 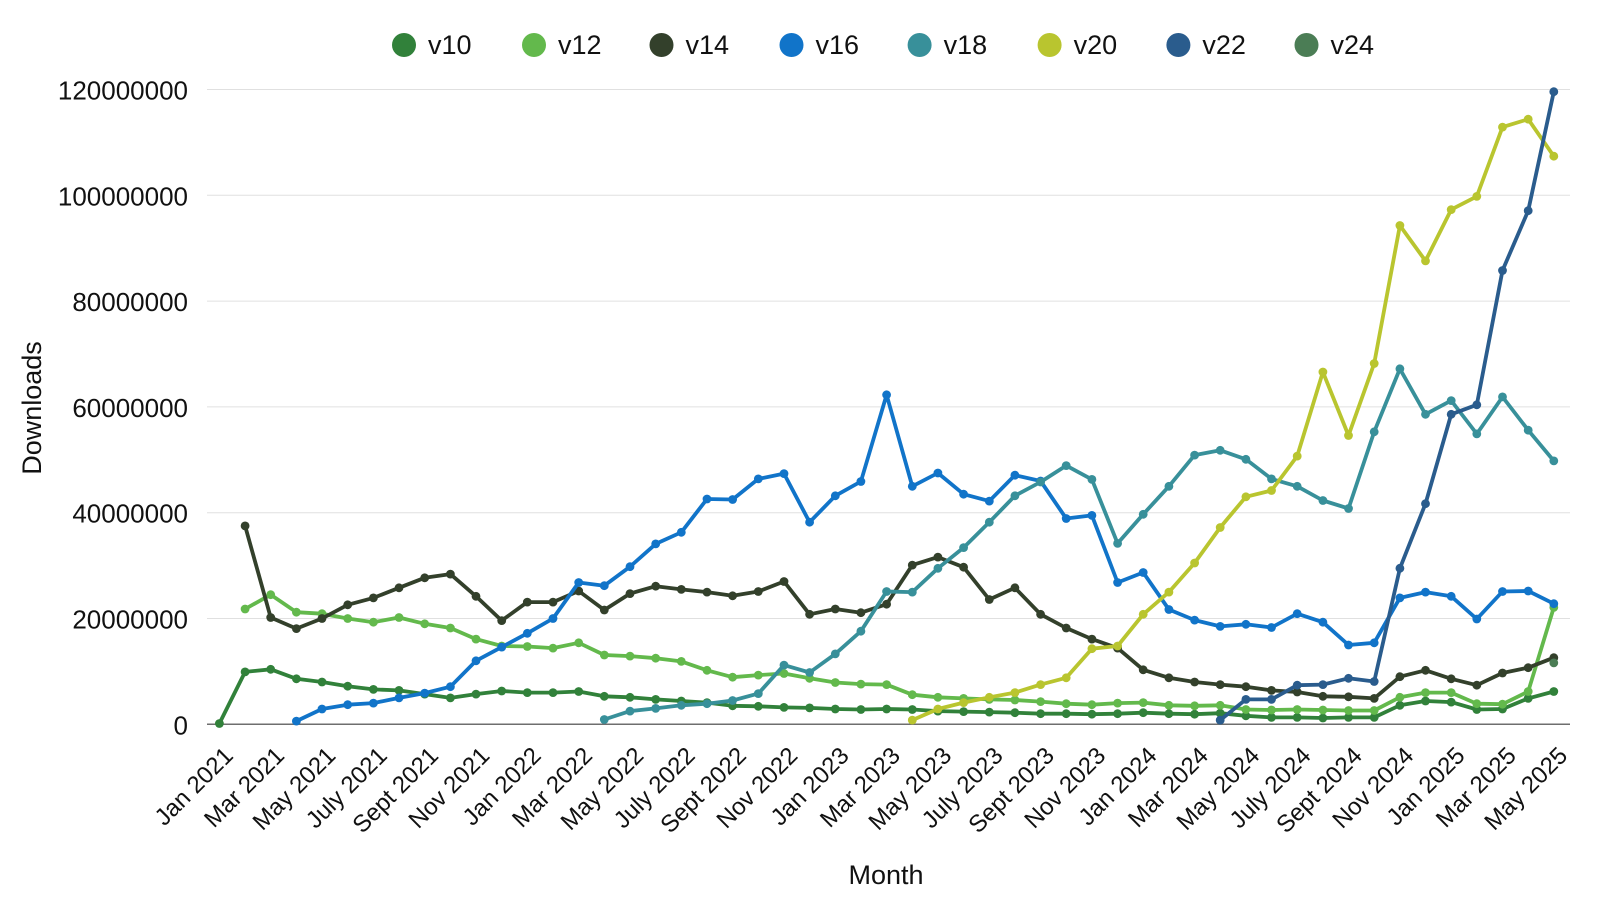 What do you see at coordinates (130, 302) in the screenshot?
I see `svg-text: 80000000` at bounding box center [130, 302].